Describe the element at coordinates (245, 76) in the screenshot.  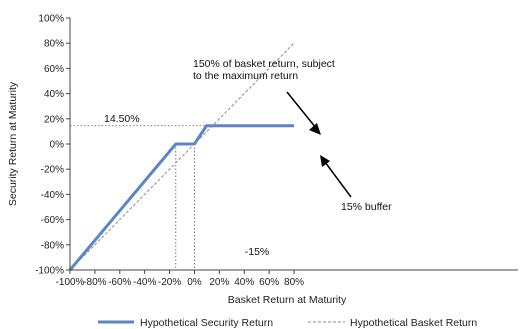
I see `annotation-150-line-2: to the maximum return` at that location.